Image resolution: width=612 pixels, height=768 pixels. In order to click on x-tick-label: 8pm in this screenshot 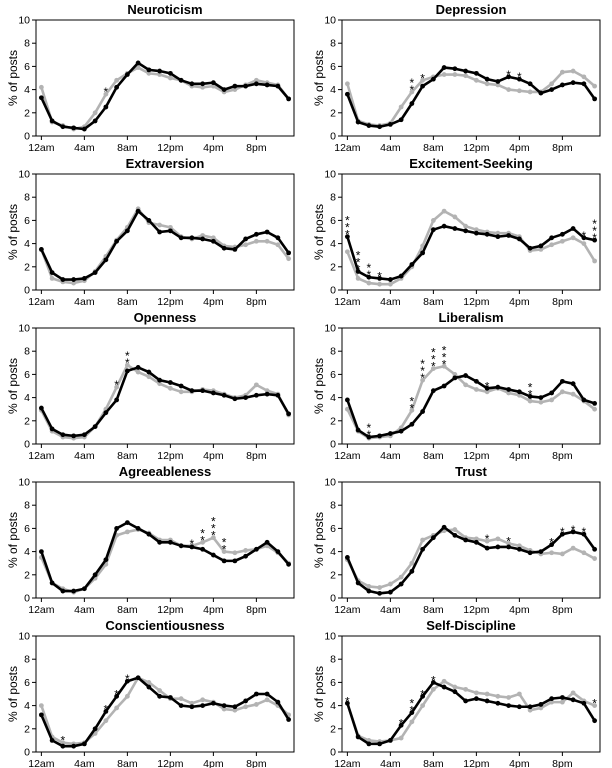, I will do `click(562, 302)`.